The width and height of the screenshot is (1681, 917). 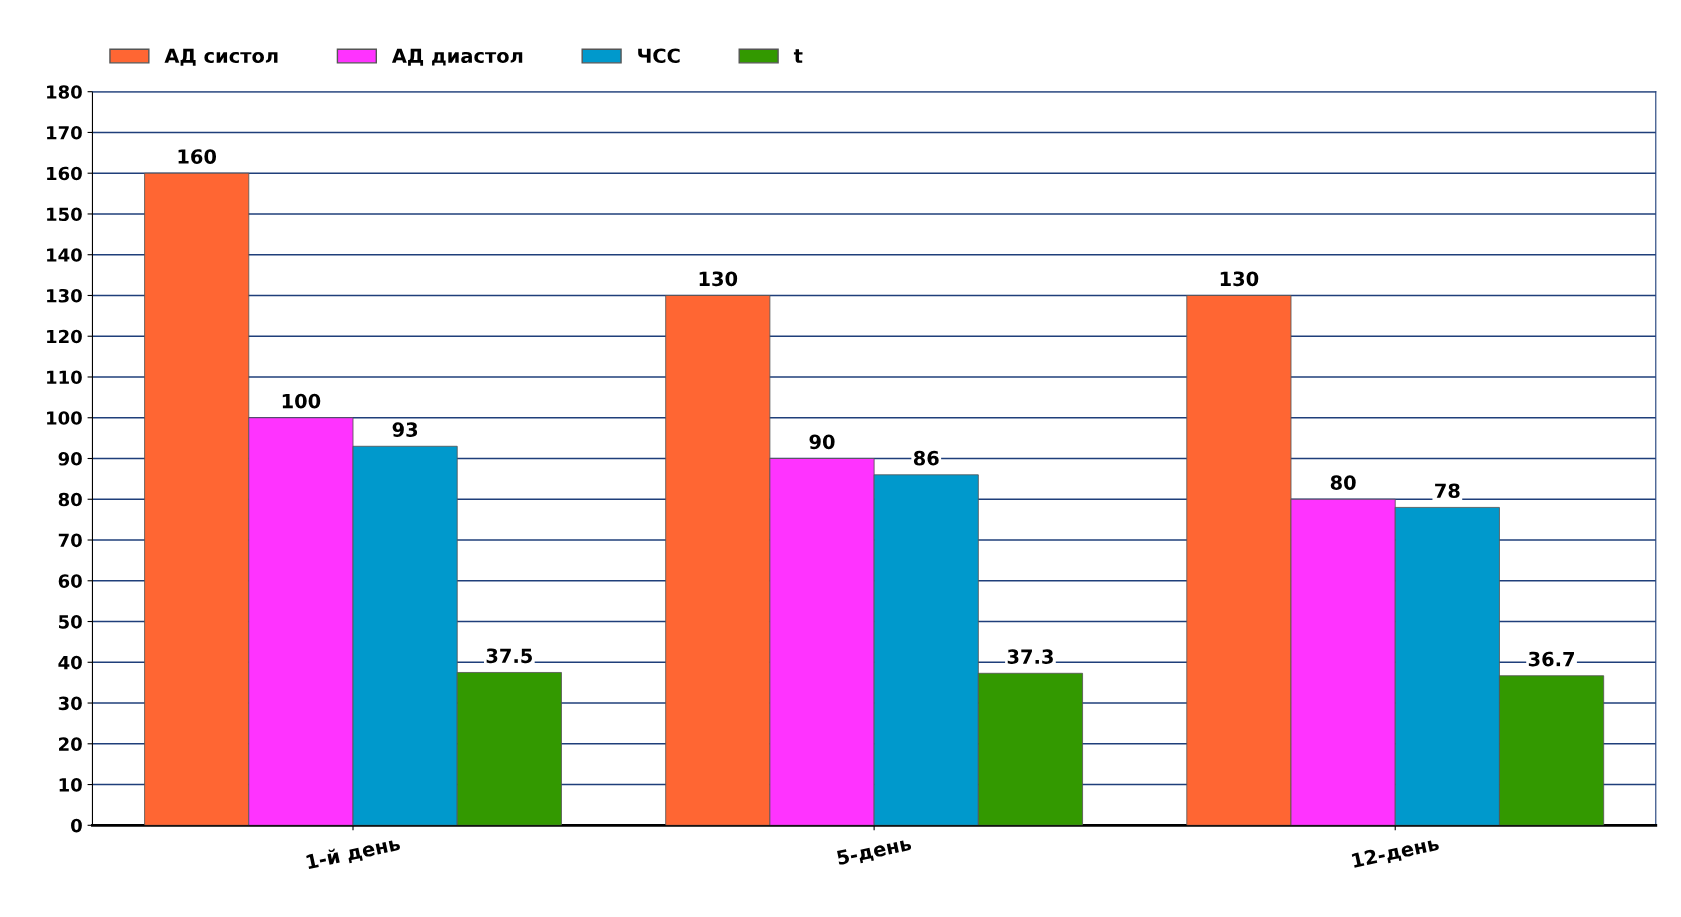 What do you see at coordinates (70, 703) in the screenshot?
I see `y-tick-label: 30` at bounding box center [70, 703].